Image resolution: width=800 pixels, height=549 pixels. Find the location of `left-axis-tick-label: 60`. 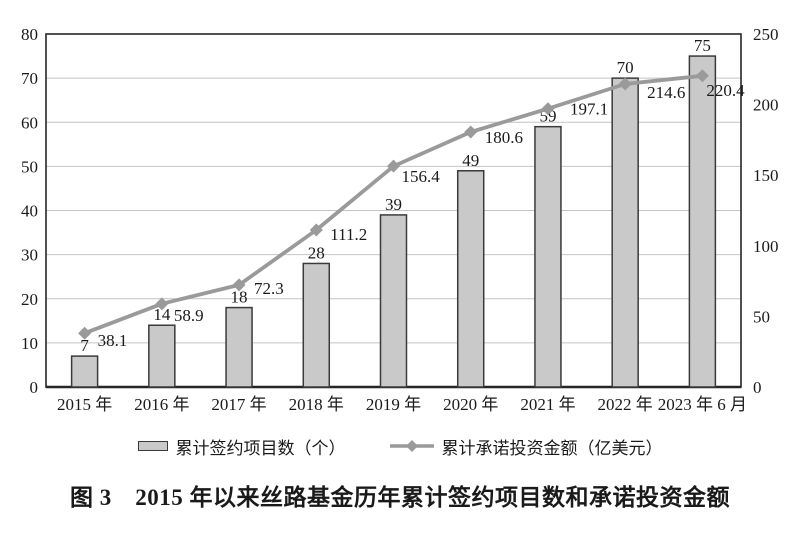

left-axis-tick-label: 60 is located at coordinates (29, 122).